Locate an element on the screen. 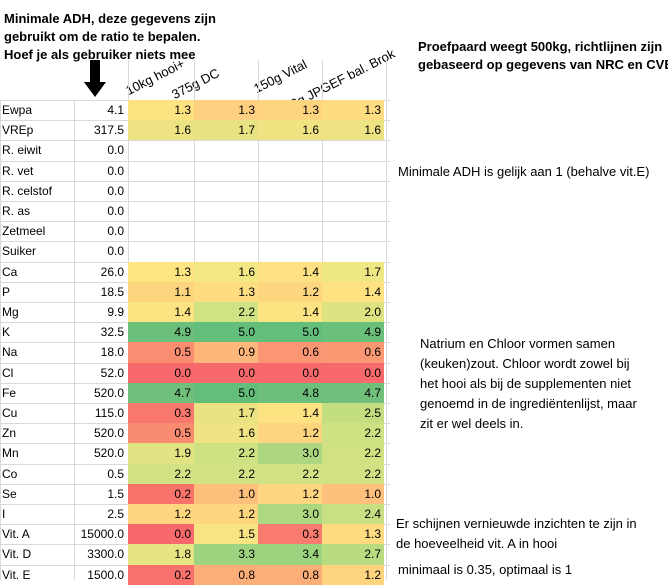  ratio-cell: 1.1 is located at coordinates (161, 291).